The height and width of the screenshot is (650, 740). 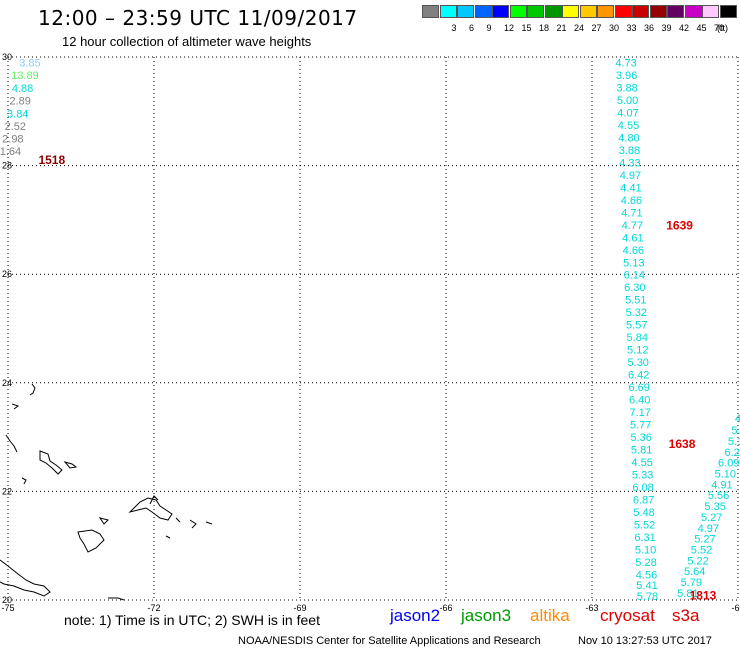 What do you see at coordinates (7, 166) in the screenshot?
I see `latitude-tick-label: 28` at bounding box center [7, 166].